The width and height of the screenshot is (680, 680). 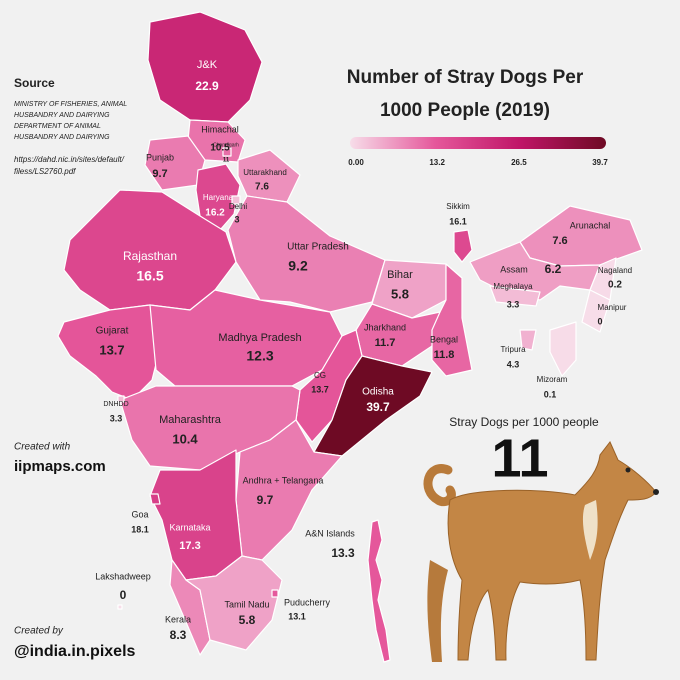 I want to click on region-name: Manipur, so click(x=612, y=307).